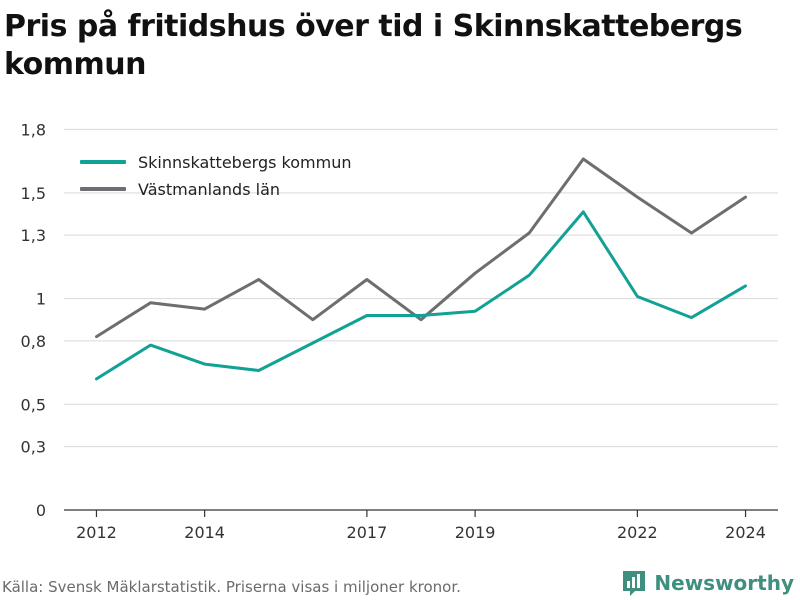 This screenshot has height=600, width=800. What do you see at coordinates (41, 510) in the screenshot?
I see `y-tick-label: 0` at bounding box center [41, 510].